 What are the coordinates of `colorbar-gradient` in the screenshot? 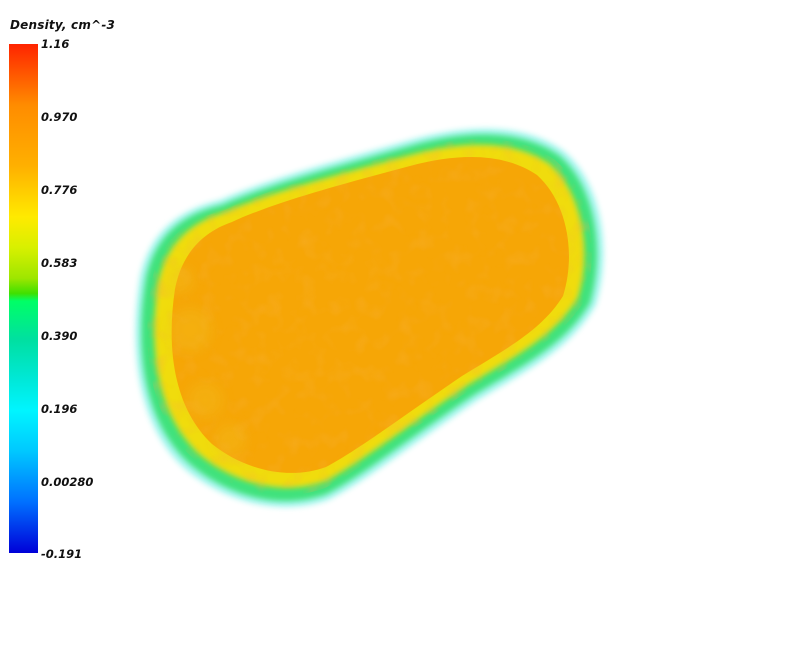 It's located at (23, 298).